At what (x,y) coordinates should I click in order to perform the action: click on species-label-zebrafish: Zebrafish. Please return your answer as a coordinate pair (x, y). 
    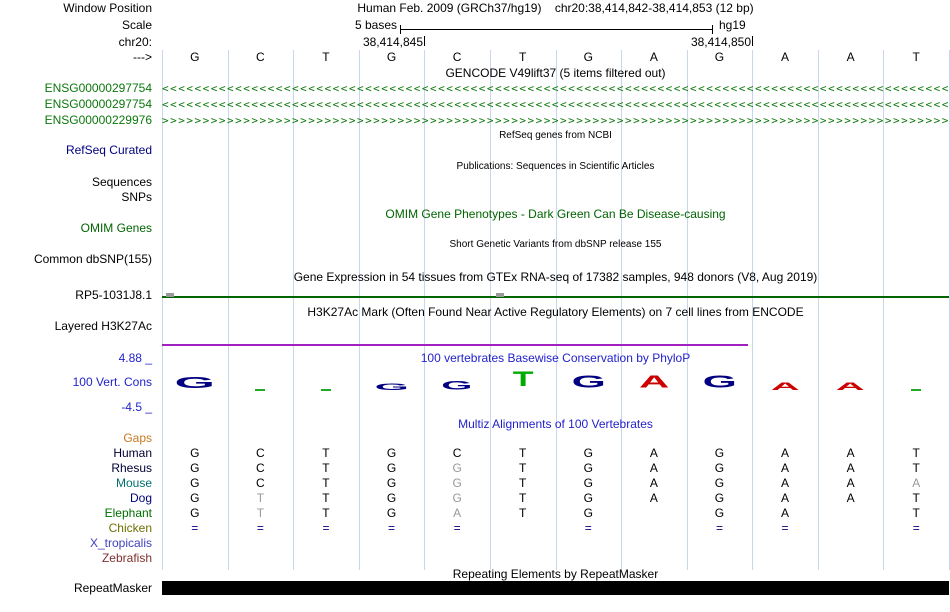
    Looking at the image, I should click on (126, 558).